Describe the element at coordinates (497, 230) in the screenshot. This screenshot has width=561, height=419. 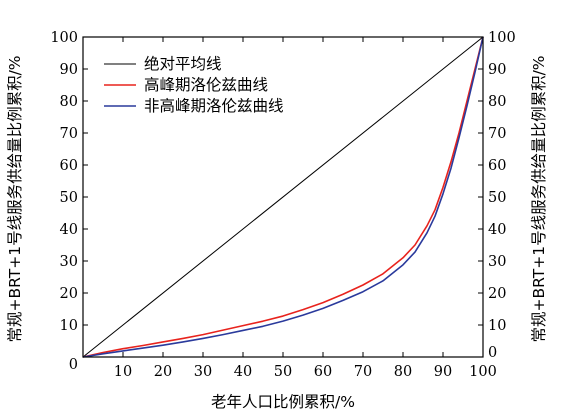
I see `y-tick-label-right: 40` at that location.